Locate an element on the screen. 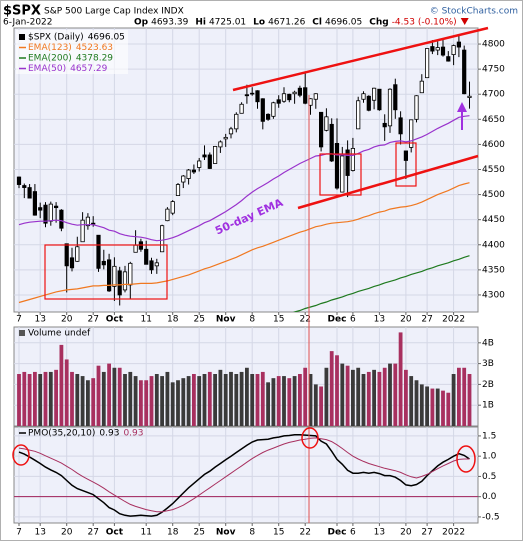 This screenshot has height=541, width=523. y-tick-label: 4450 is located at coordinates (493, 220).